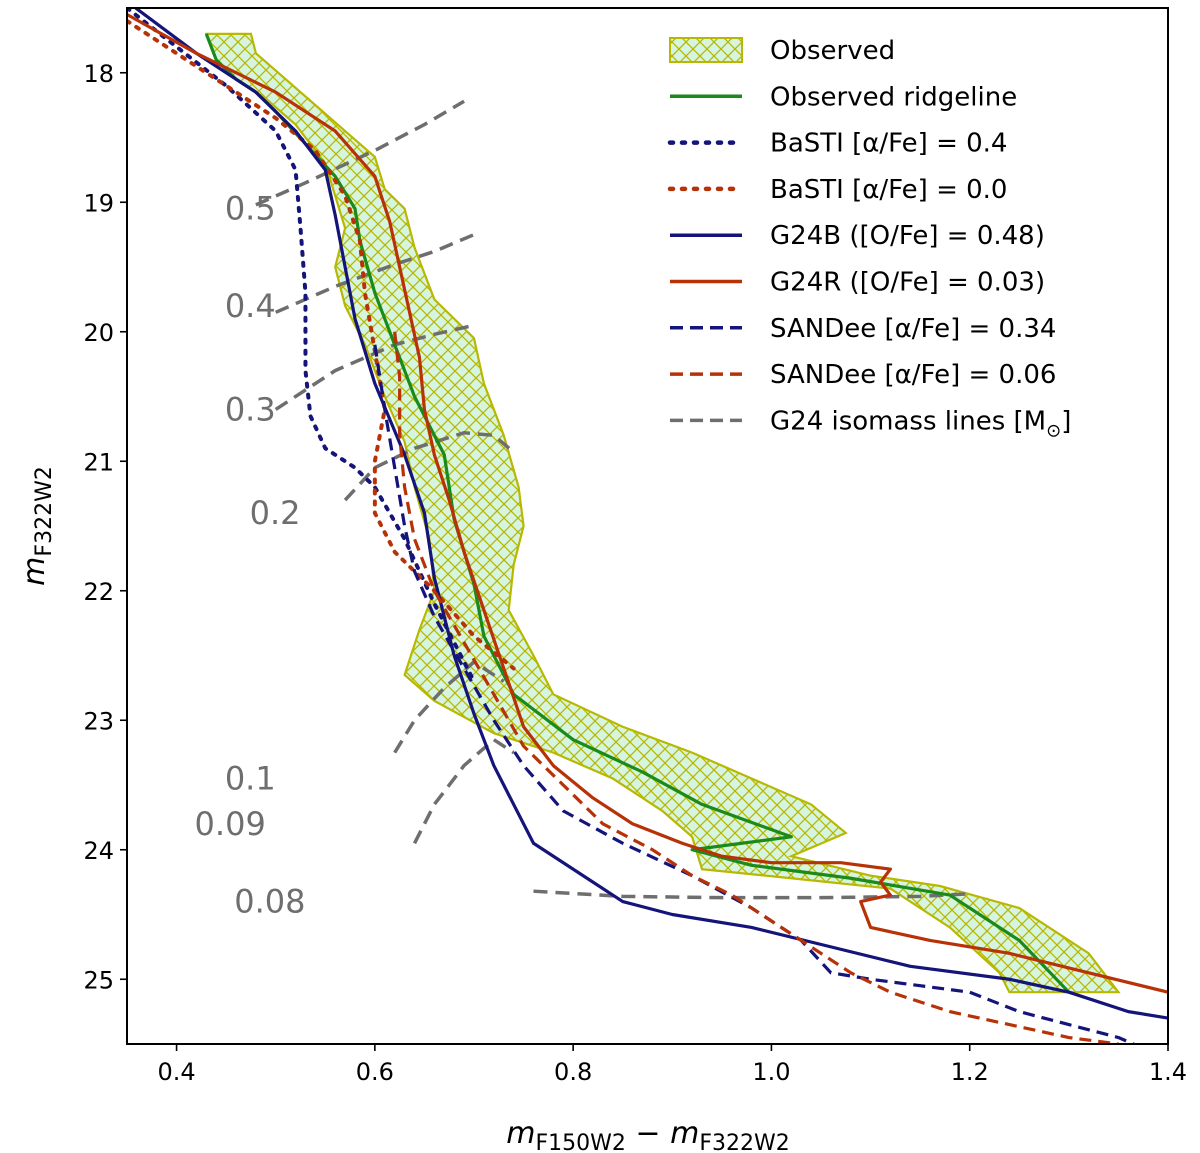 The image size is (1200, 1153). What do you see at coordinates (275, 513) in the screenshot?
I see `isomass-label-0-2: 0.2` at bounding box center [275, 513].